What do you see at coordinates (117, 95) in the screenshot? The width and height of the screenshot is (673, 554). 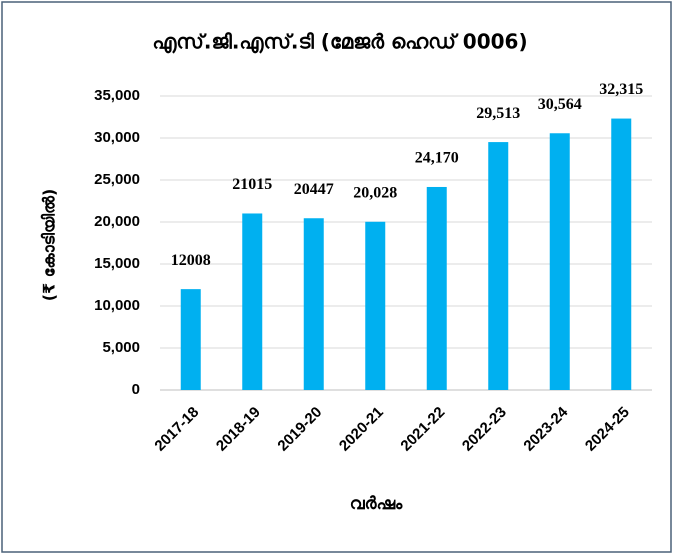 I see `y-tick-label: 35,000` at bounding box center [117, 95].